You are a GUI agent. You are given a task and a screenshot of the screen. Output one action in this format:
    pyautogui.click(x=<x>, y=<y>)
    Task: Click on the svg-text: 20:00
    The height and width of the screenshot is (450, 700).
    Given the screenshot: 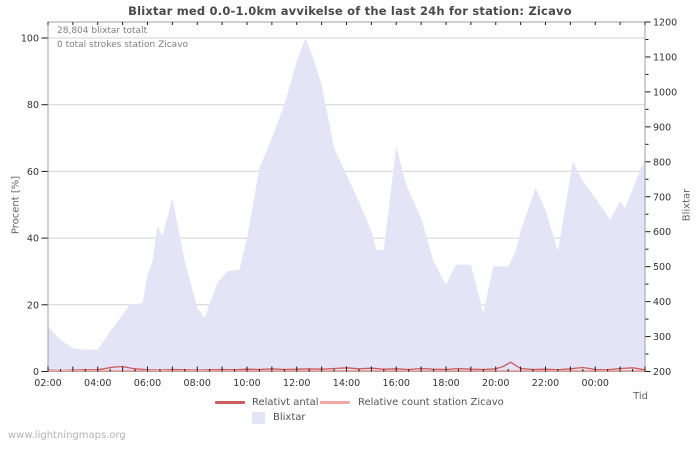 What is the action you would take?
    pyautogui.click(x=495, y=383)
    